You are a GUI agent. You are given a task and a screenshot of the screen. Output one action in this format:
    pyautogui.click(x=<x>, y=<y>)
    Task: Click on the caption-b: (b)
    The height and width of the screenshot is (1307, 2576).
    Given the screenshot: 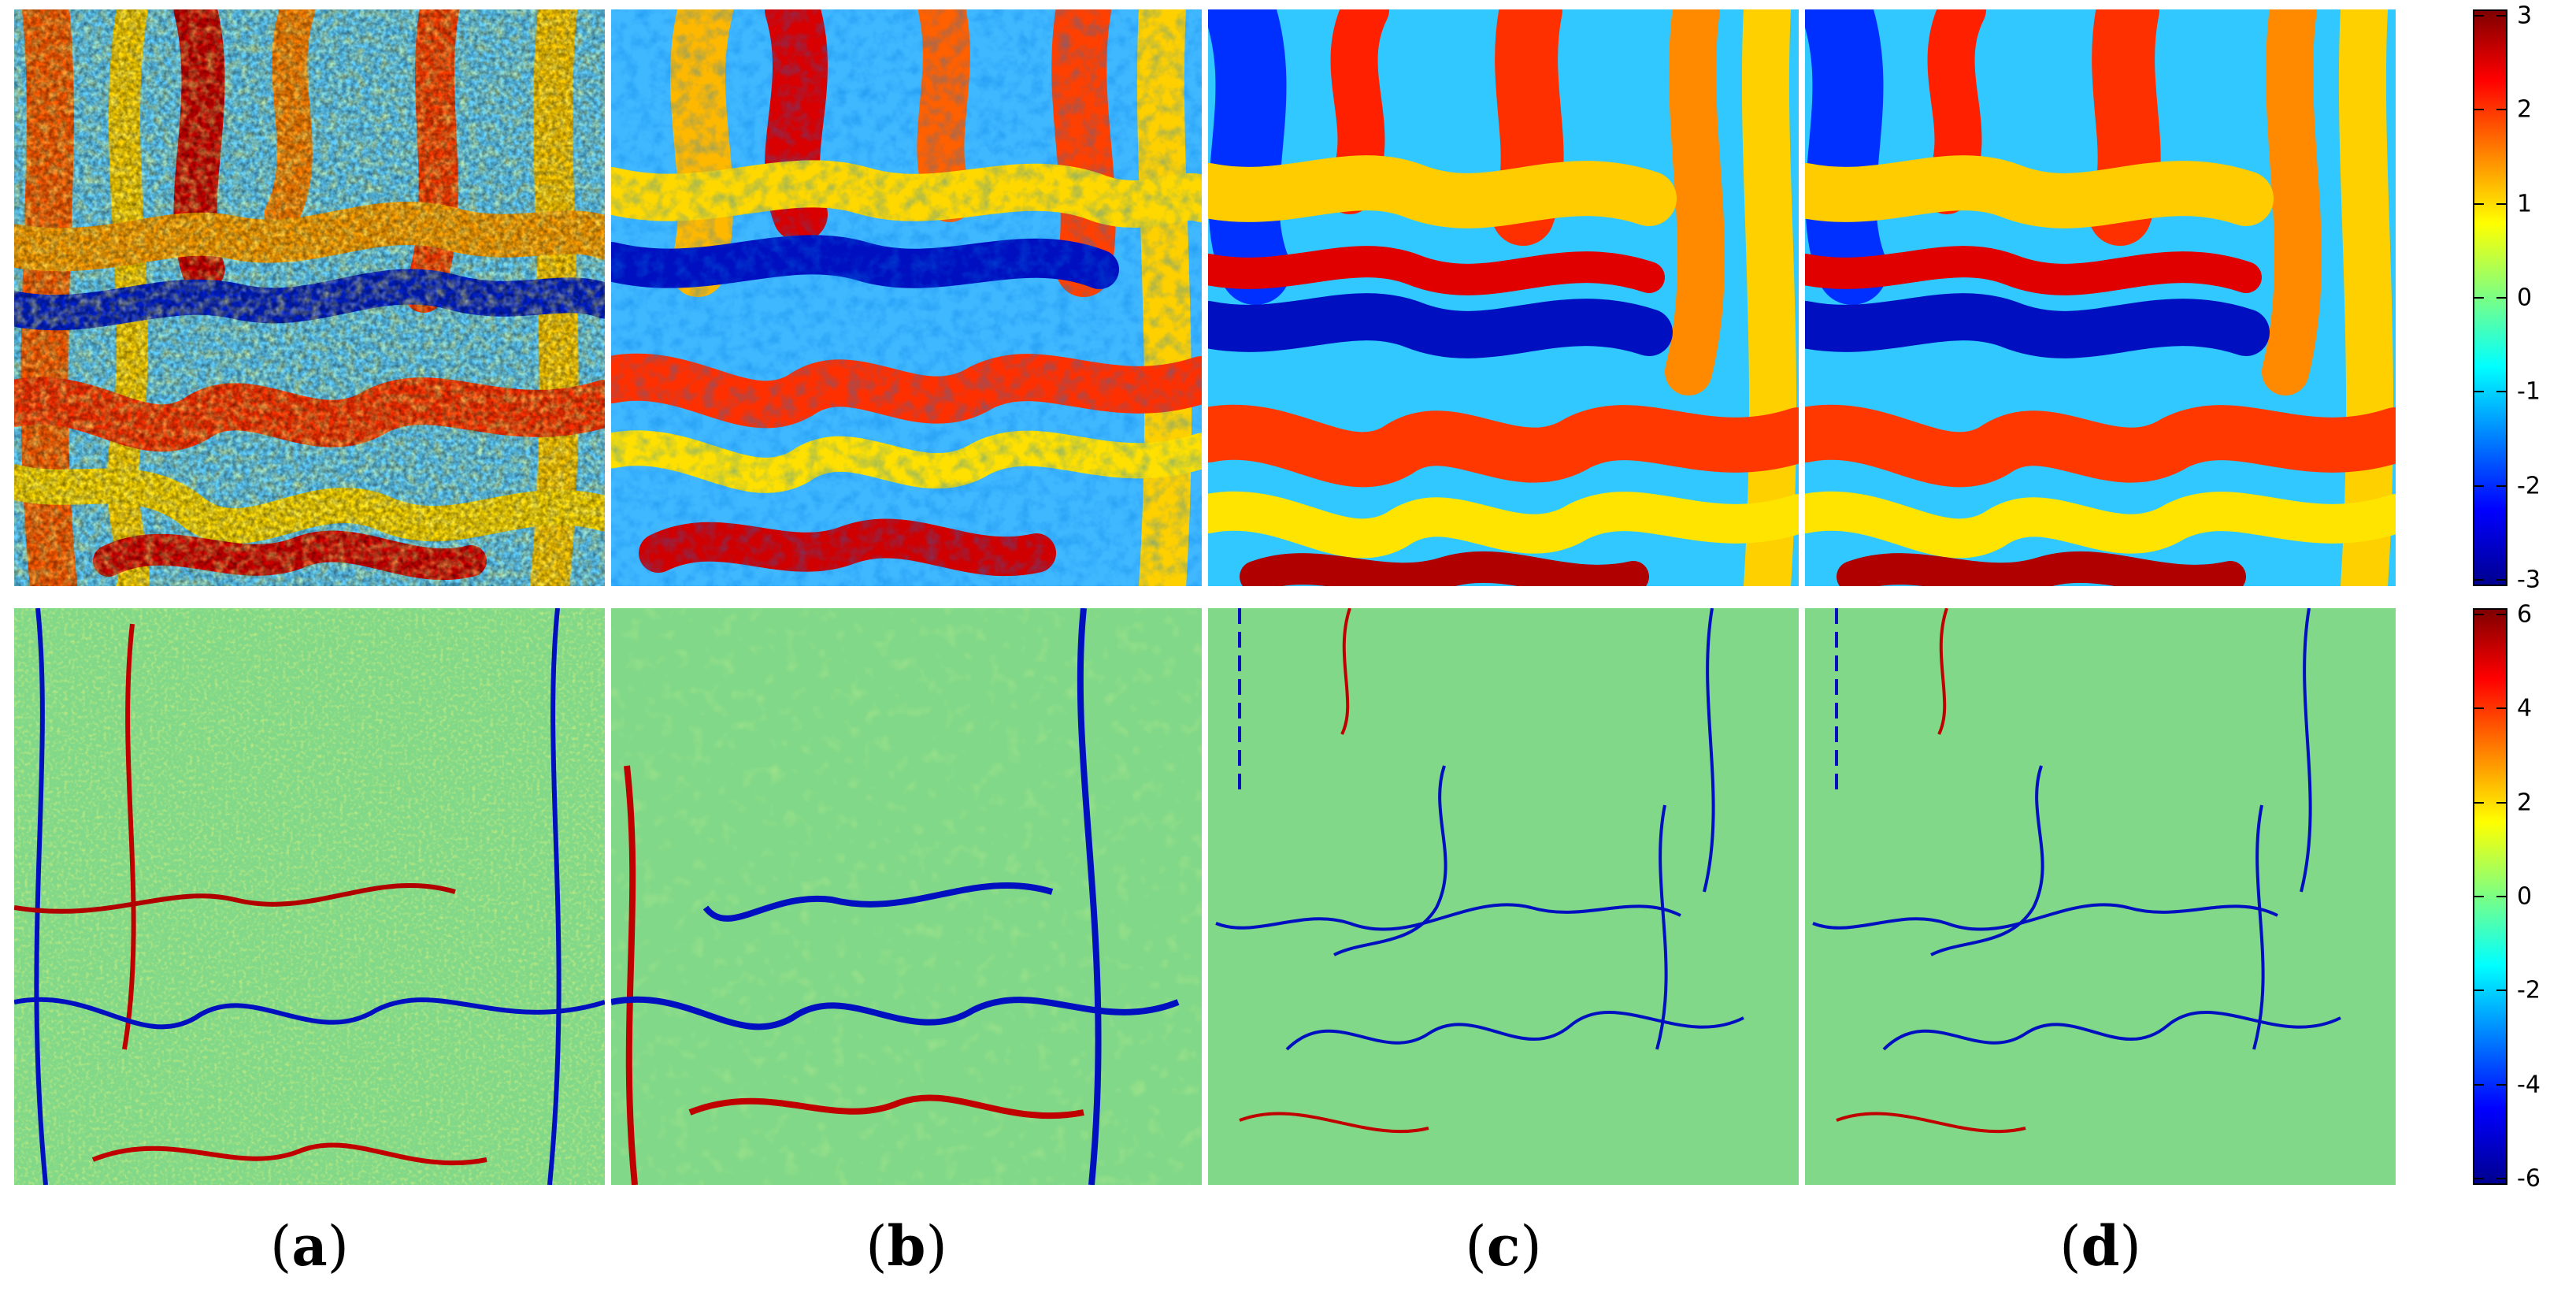 What is the action you would take?
    pyautogui.click(x=906, y=1246)
    